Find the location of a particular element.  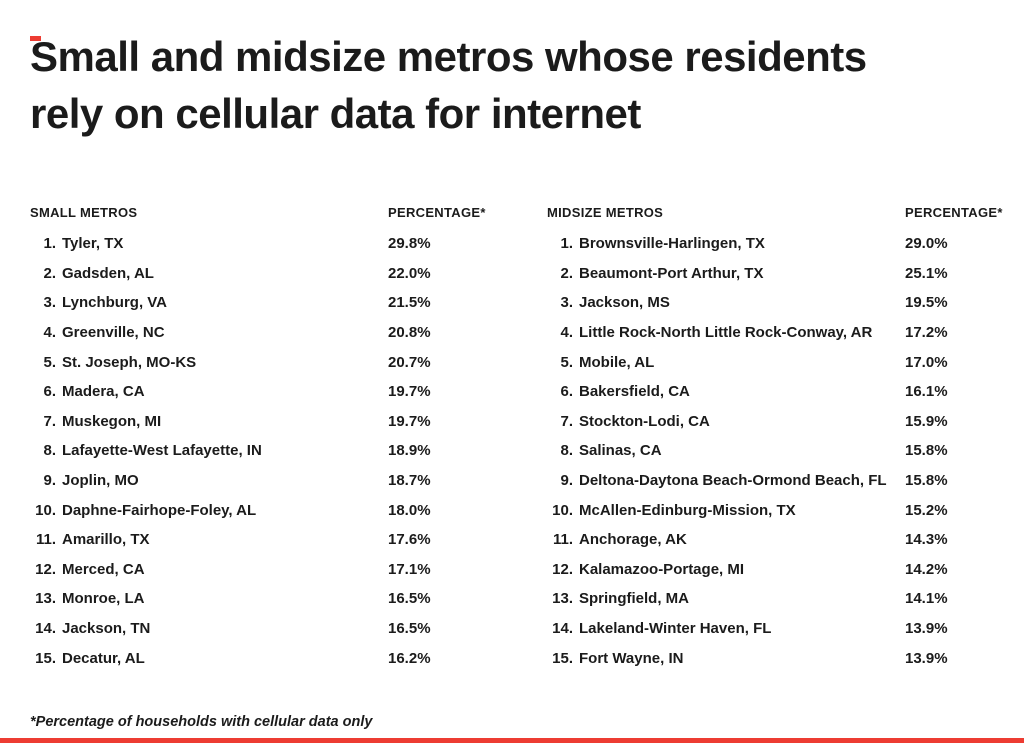

percentage-value: 19.5% is located at coordinates (926, 303).